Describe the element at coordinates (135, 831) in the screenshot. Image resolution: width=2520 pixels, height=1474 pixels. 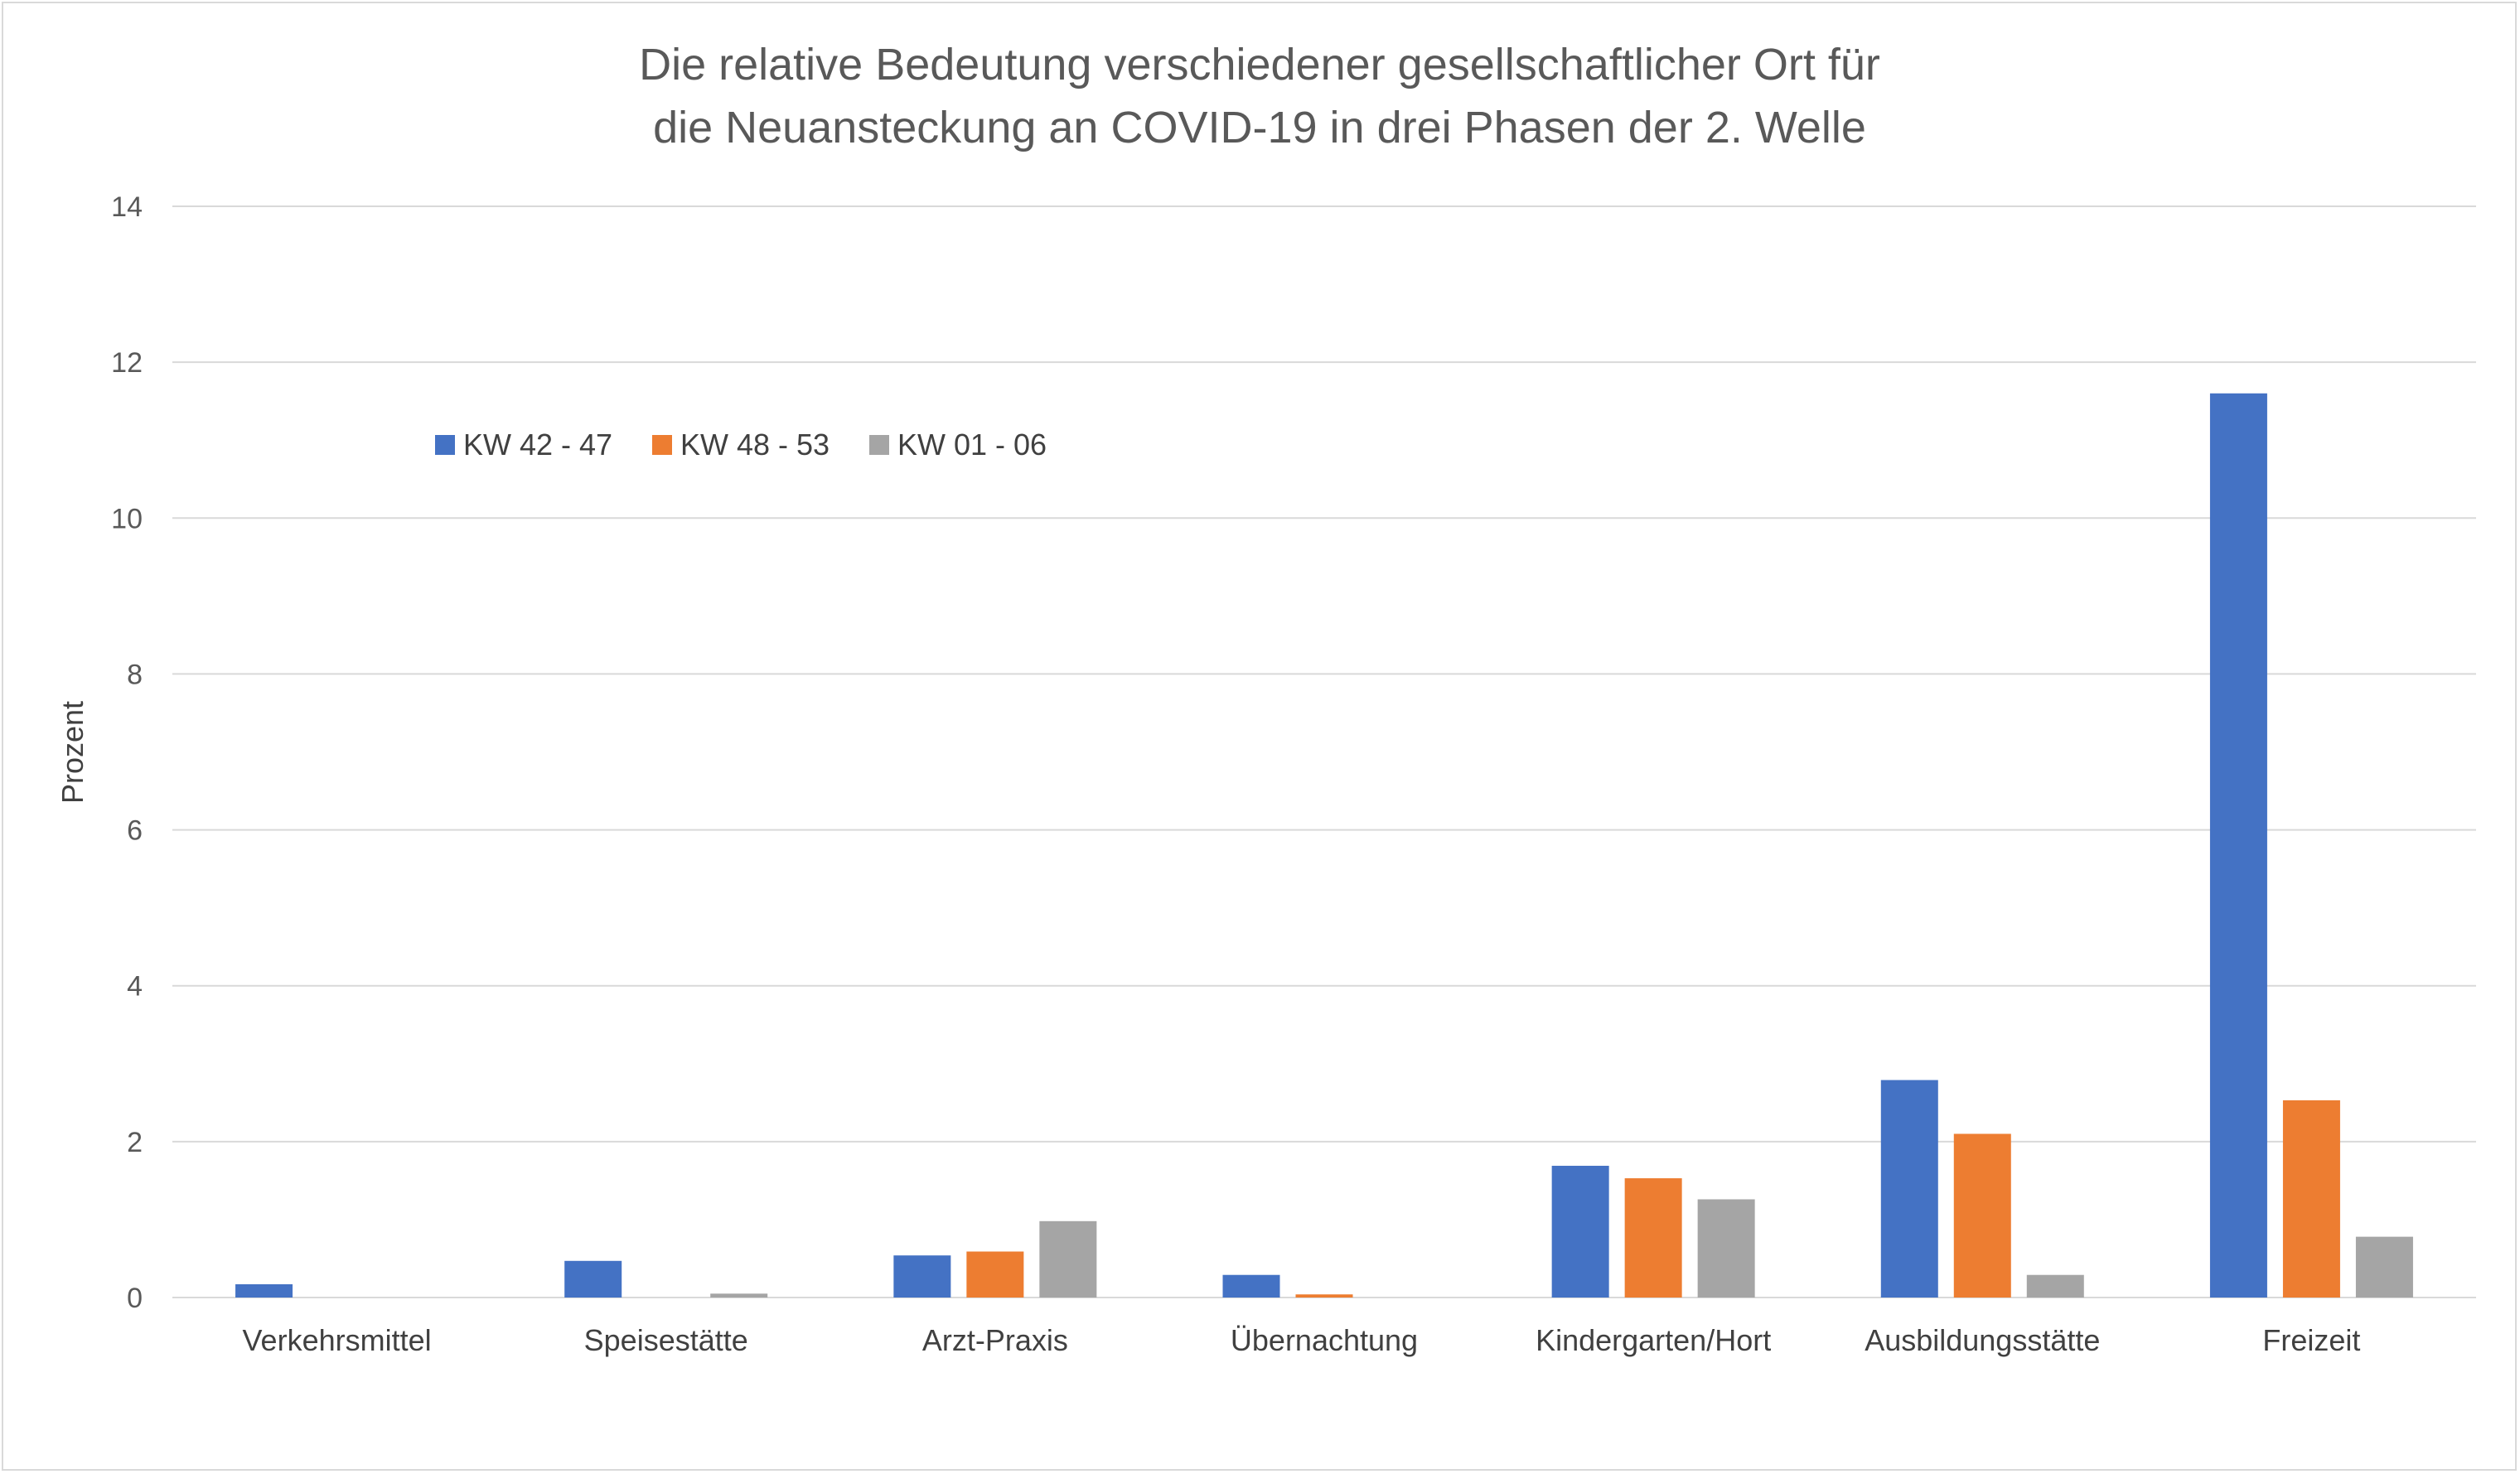
I see `y-tick-label: 6` at that location.